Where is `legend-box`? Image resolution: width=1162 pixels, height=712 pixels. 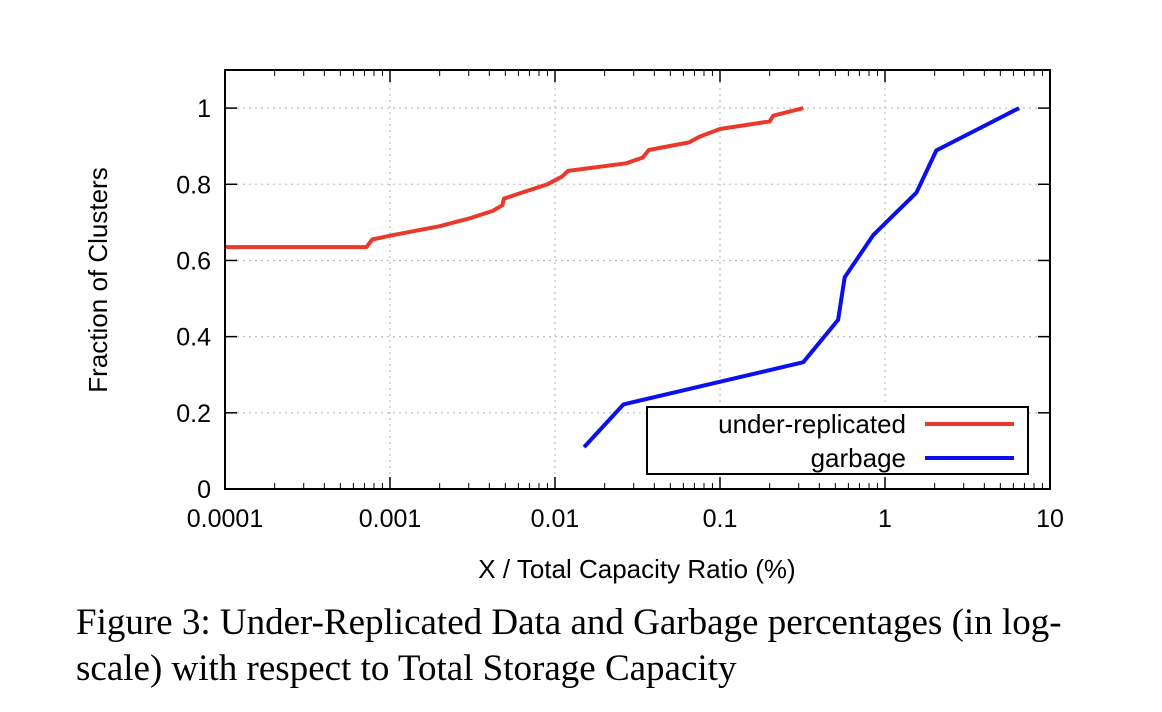 legend-box is located at coordinates (837, 440).